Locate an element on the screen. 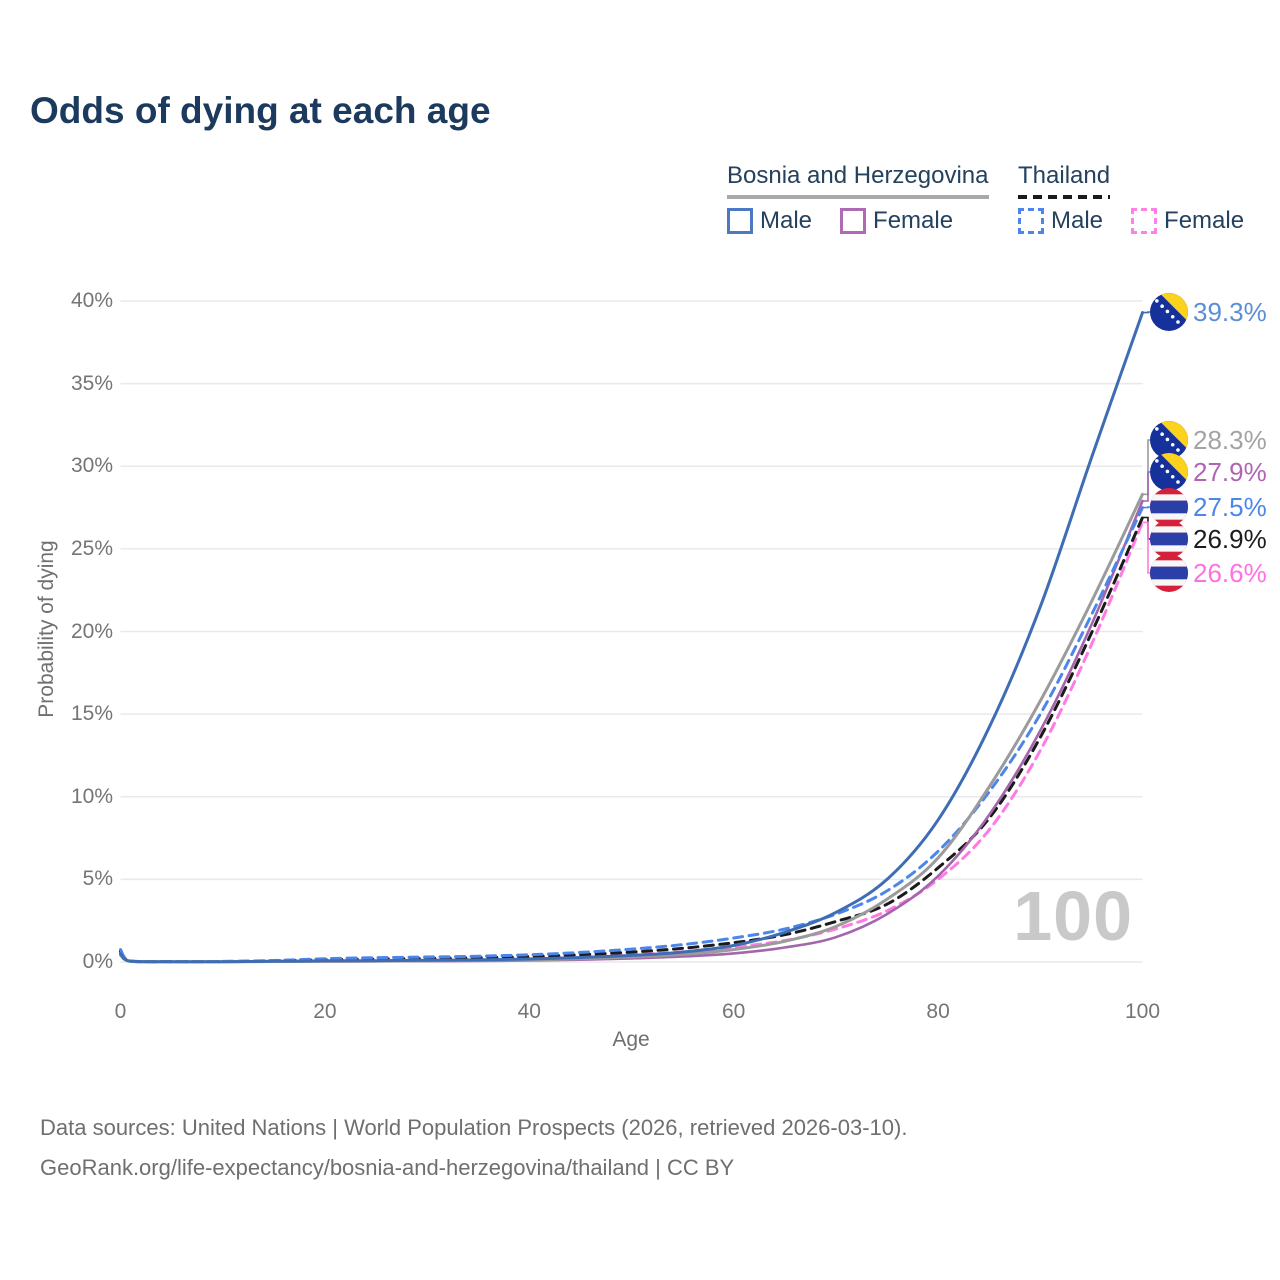  x-tick-label: 100 is located at coordinates (1142, 1011).